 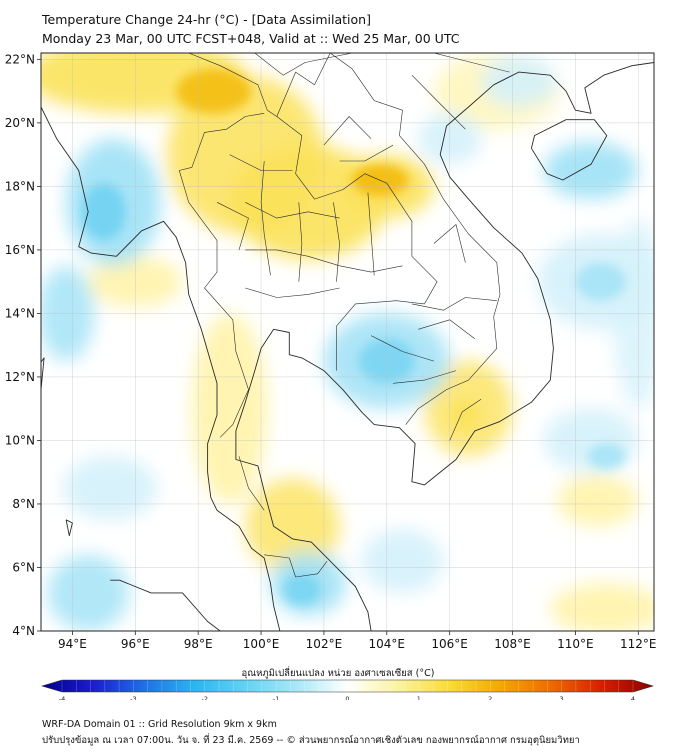 I want to click on longitude-tick-label: 106°E, so click(x=449, y=644).